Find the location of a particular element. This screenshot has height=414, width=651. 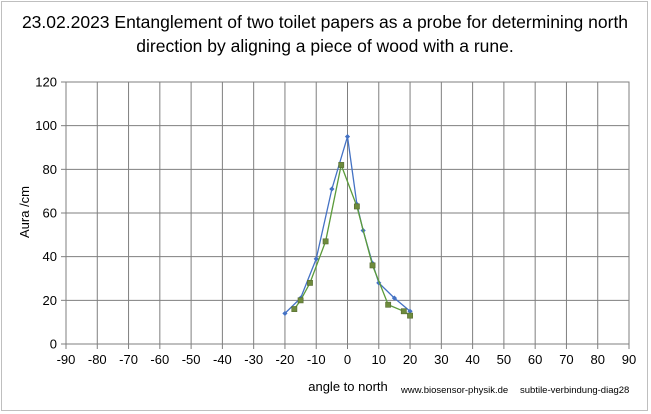

y-tick-label: 120 is located at coordinates (46, 82).